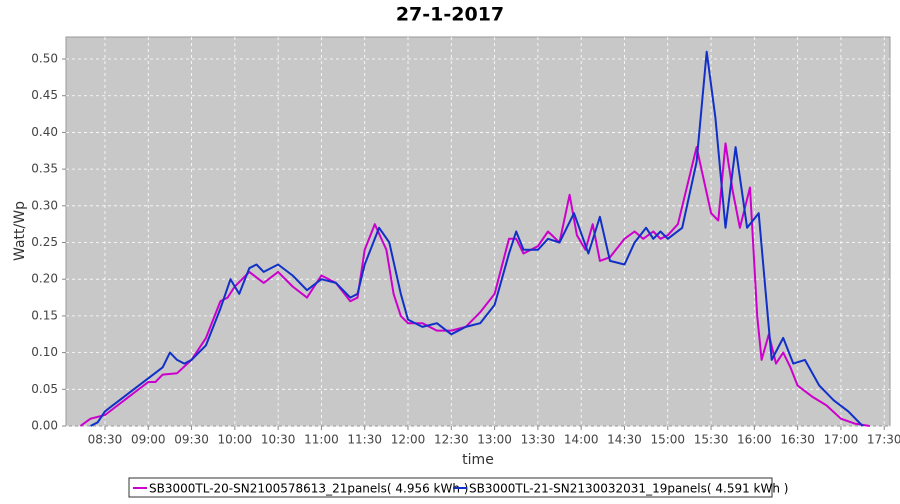 The image size is (900, 504). What do you see at coordinates (278, 440) in the screenshot?
I see `x-tick-label: 10:30` at bounding box center [278, 440].